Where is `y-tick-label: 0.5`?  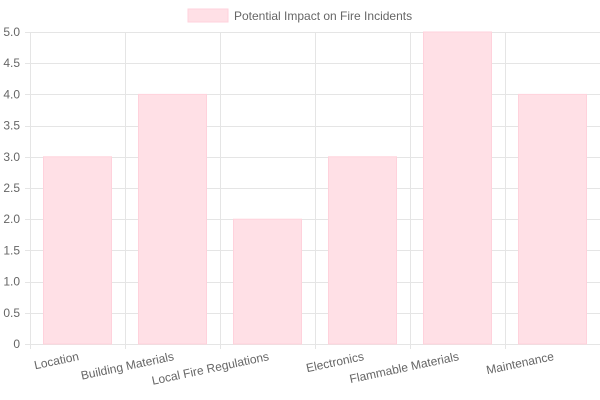 y-tick-label: 0.5 is located at coordinates (11, 313).